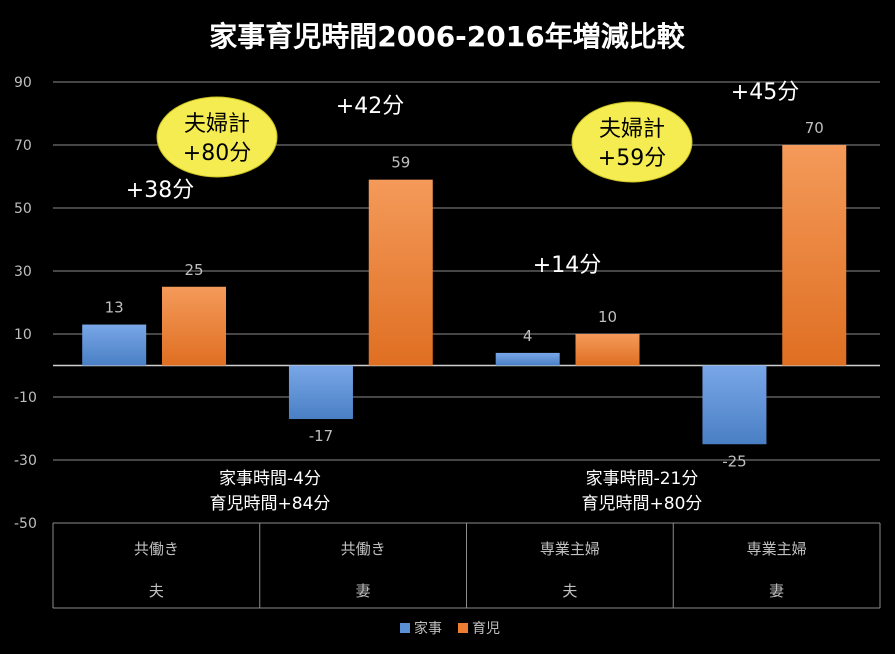 This screenshot has height=654, width=895. I want to click on chart-title: 家事育児時間2006-2016年増減比較, so click(447, 36).